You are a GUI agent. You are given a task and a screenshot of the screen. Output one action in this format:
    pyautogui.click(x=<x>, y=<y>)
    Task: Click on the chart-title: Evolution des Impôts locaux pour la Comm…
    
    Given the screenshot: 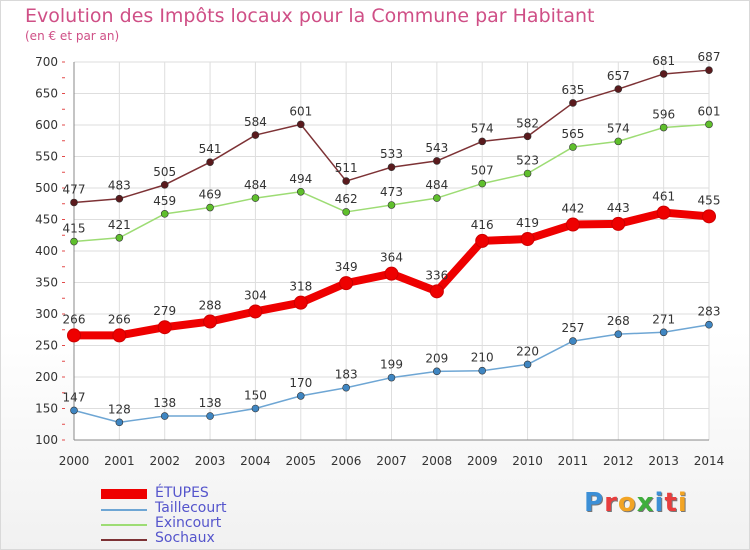 What is the action you would take?
    pyautogui.click(x=310, y=16)
    